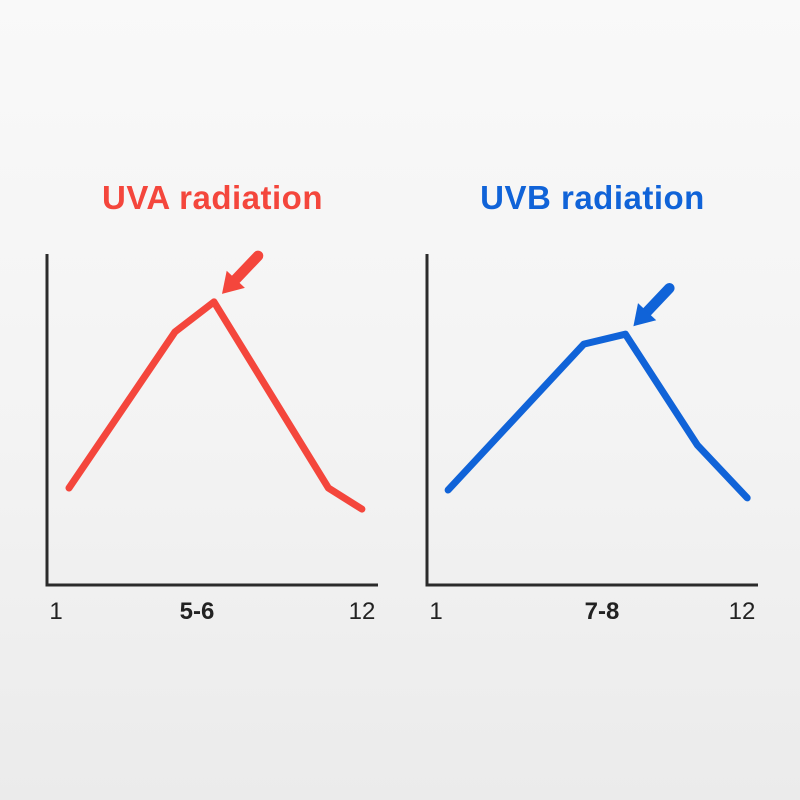  Describe the element at coordinates (592, 197) in the screenshot. I see `uvb-title: UVB radiation` at that location.